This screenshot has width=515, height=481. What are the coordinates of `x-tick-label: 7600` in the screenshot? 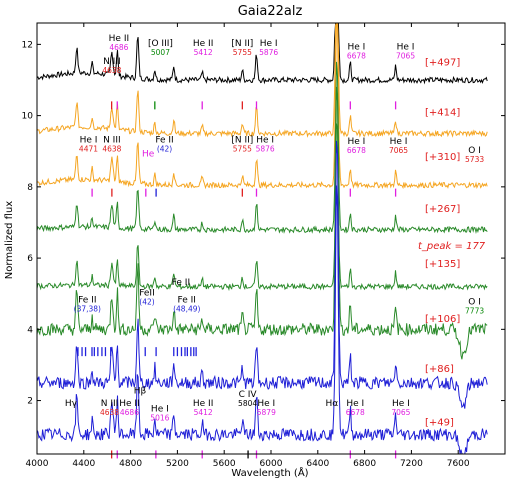 It's located at (458, 464).